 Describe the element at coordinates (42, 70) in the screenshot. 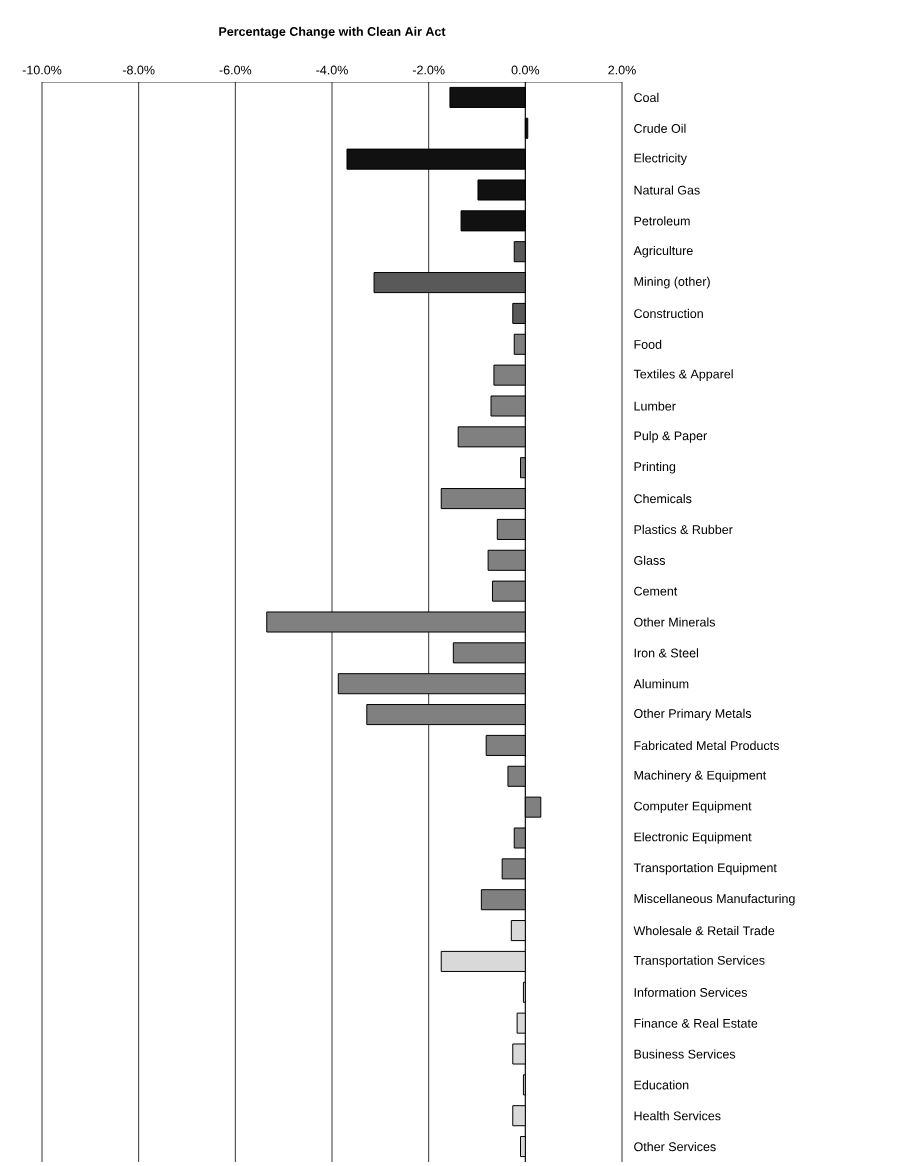

I see `x-tick-label: -10.0%` at that location.